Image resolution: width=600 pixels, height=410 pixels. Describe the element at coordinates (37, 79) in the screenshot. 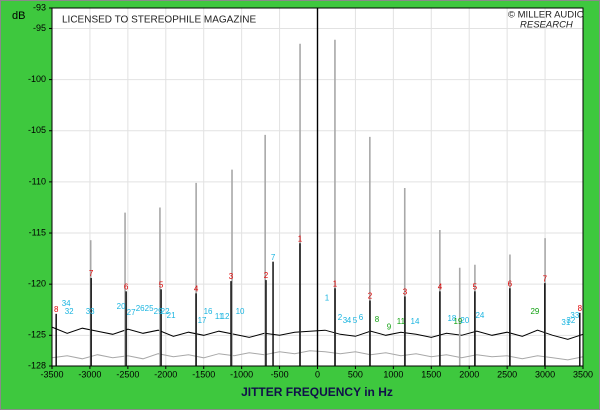

I see `y-tick-label: -100` at that location.